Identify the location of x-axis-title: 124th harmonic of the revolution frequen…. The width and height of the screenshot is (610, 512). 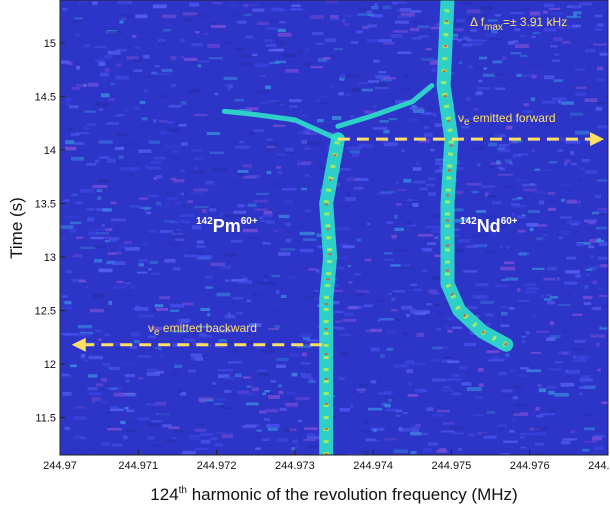
(333, 494).